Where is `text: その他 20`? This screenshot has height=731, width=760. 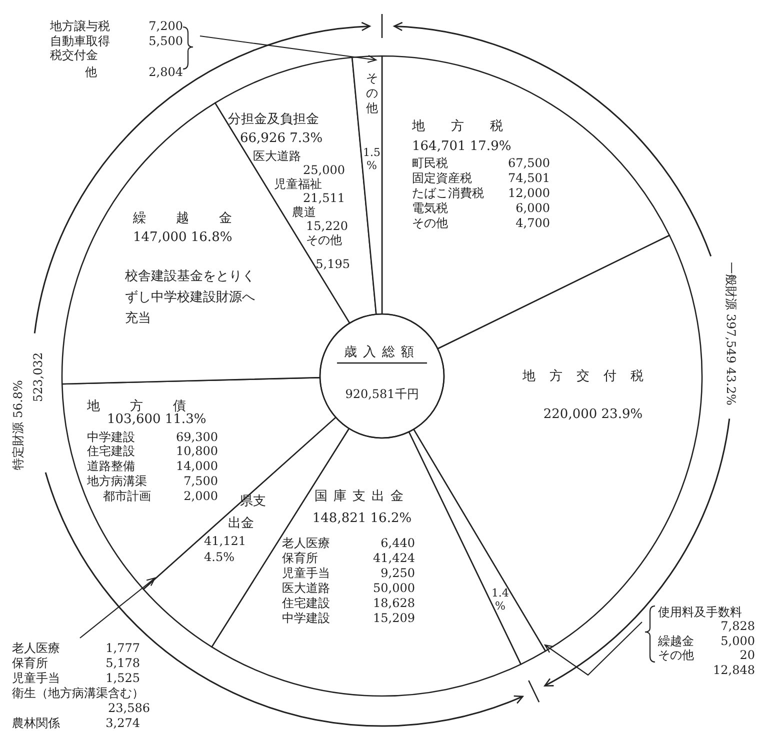 text: その他 20 is located at coordinates (706, 655).